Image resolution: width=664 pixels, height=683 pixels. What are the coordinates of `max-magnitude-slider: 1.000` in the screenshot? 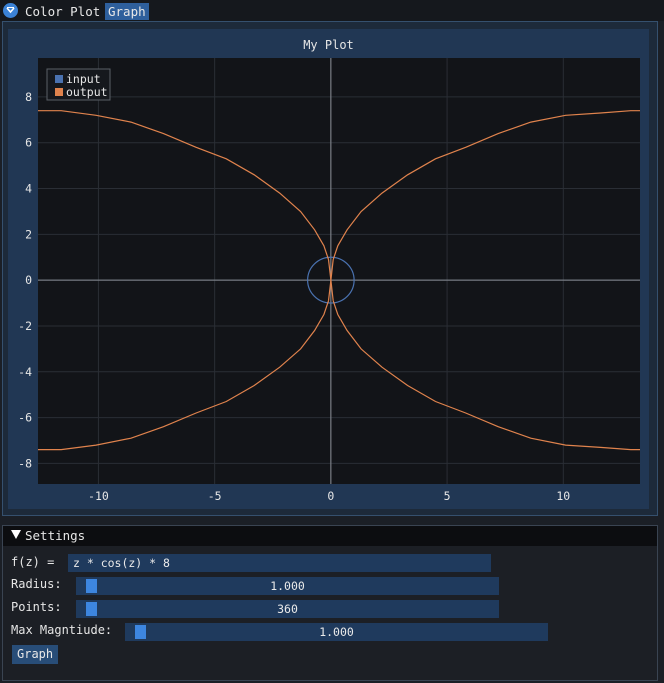 It's located at (336, 632).